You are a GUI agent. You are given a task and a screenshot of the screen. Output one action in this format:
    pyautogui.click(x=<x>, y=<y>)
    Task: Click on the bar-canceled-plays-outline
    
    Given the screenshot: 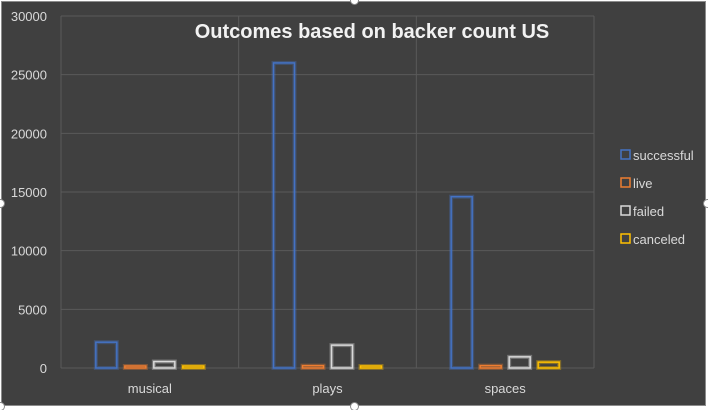 What is the action you would take?
    pyautogui.click(x=371, y=367)
    